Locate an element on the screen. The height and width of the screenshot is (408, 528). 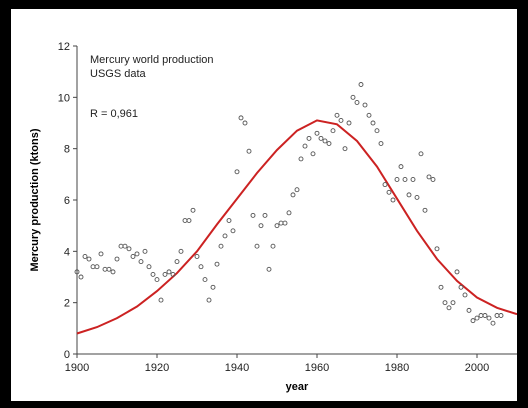
x-tick-label: 1920 is located at coordinates (157, 368).